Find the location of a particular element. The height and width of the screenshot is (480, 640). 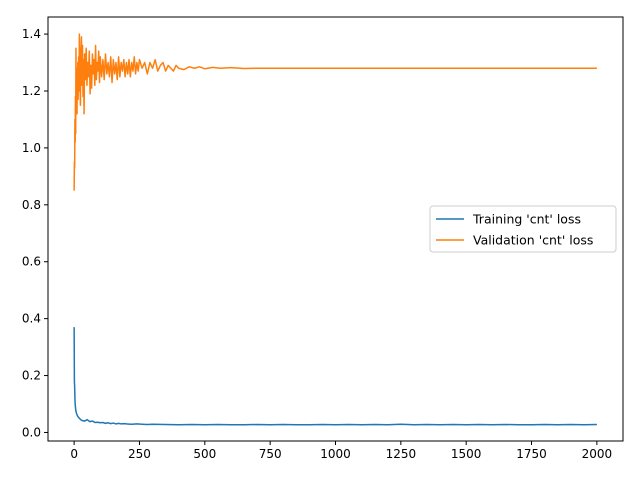

x-tick-label: 1250 is located at coordinates (401, 454).